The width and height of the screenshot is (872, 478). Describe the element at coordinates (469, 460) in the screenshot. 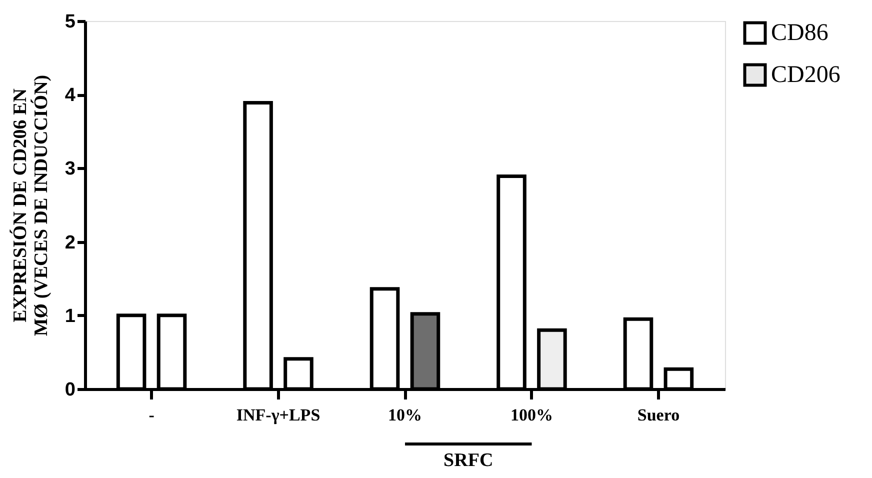

I see `text: SRFC` at that location.